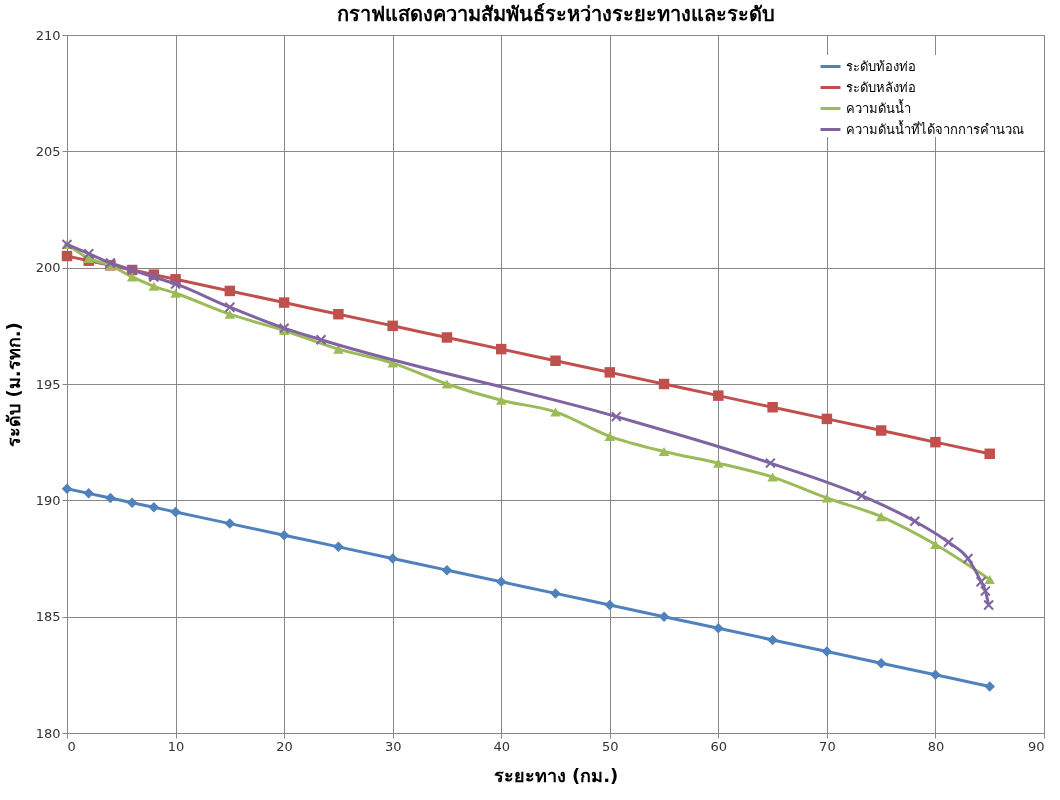  What do you see at coordinates (48, 151) in the screenshot?
I see `y-tick-label: 205` at bounding box center [48, 151].